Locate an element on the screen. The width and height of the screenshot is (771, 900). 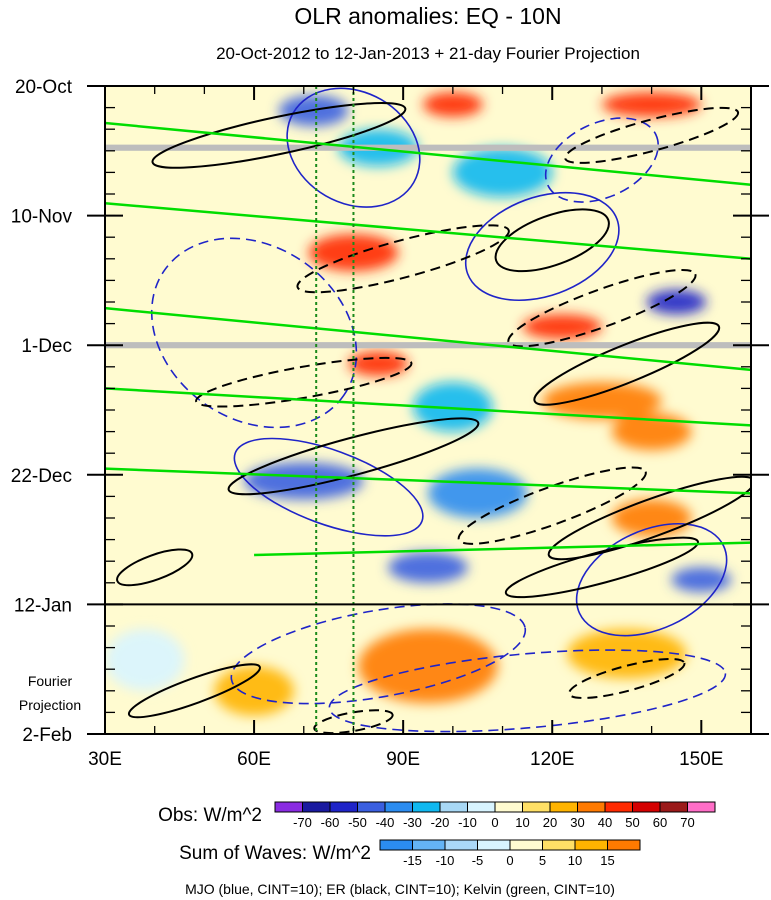
waves-colorbar: -15 -10 -5 0 5 10 15 is located at coordinates (510, 853).